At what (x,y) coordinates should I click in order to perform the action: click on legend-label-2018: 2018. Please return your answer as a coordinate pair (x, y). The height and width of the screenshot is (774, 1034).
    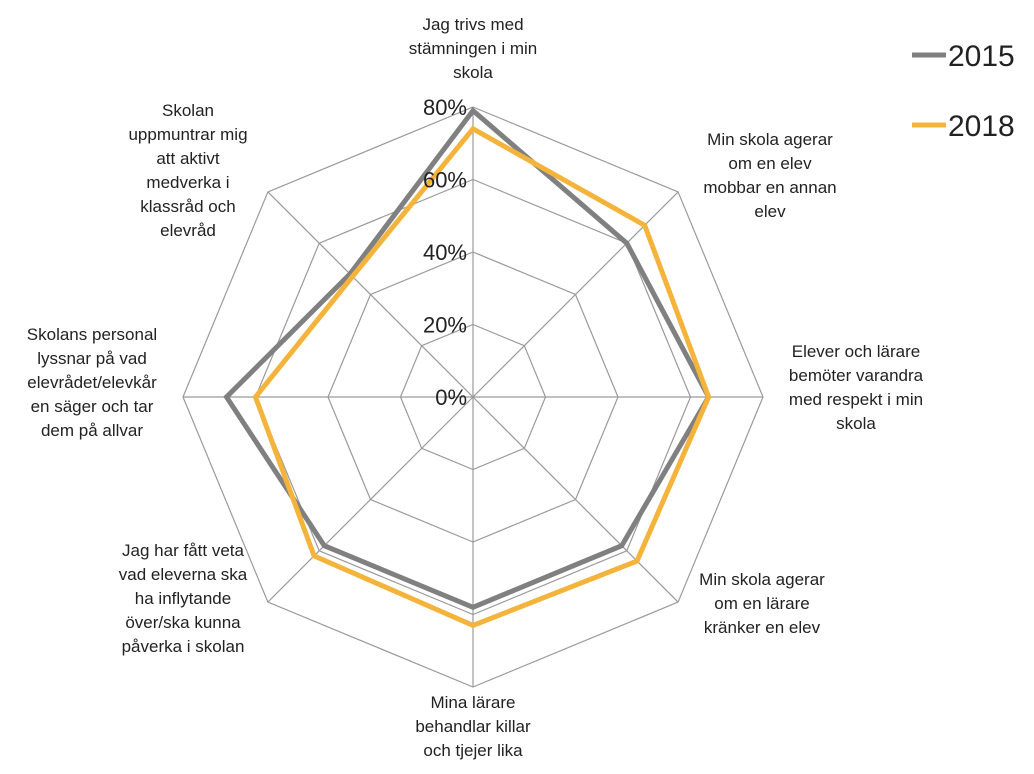
    Looking at the image, I should click on (981, 126).